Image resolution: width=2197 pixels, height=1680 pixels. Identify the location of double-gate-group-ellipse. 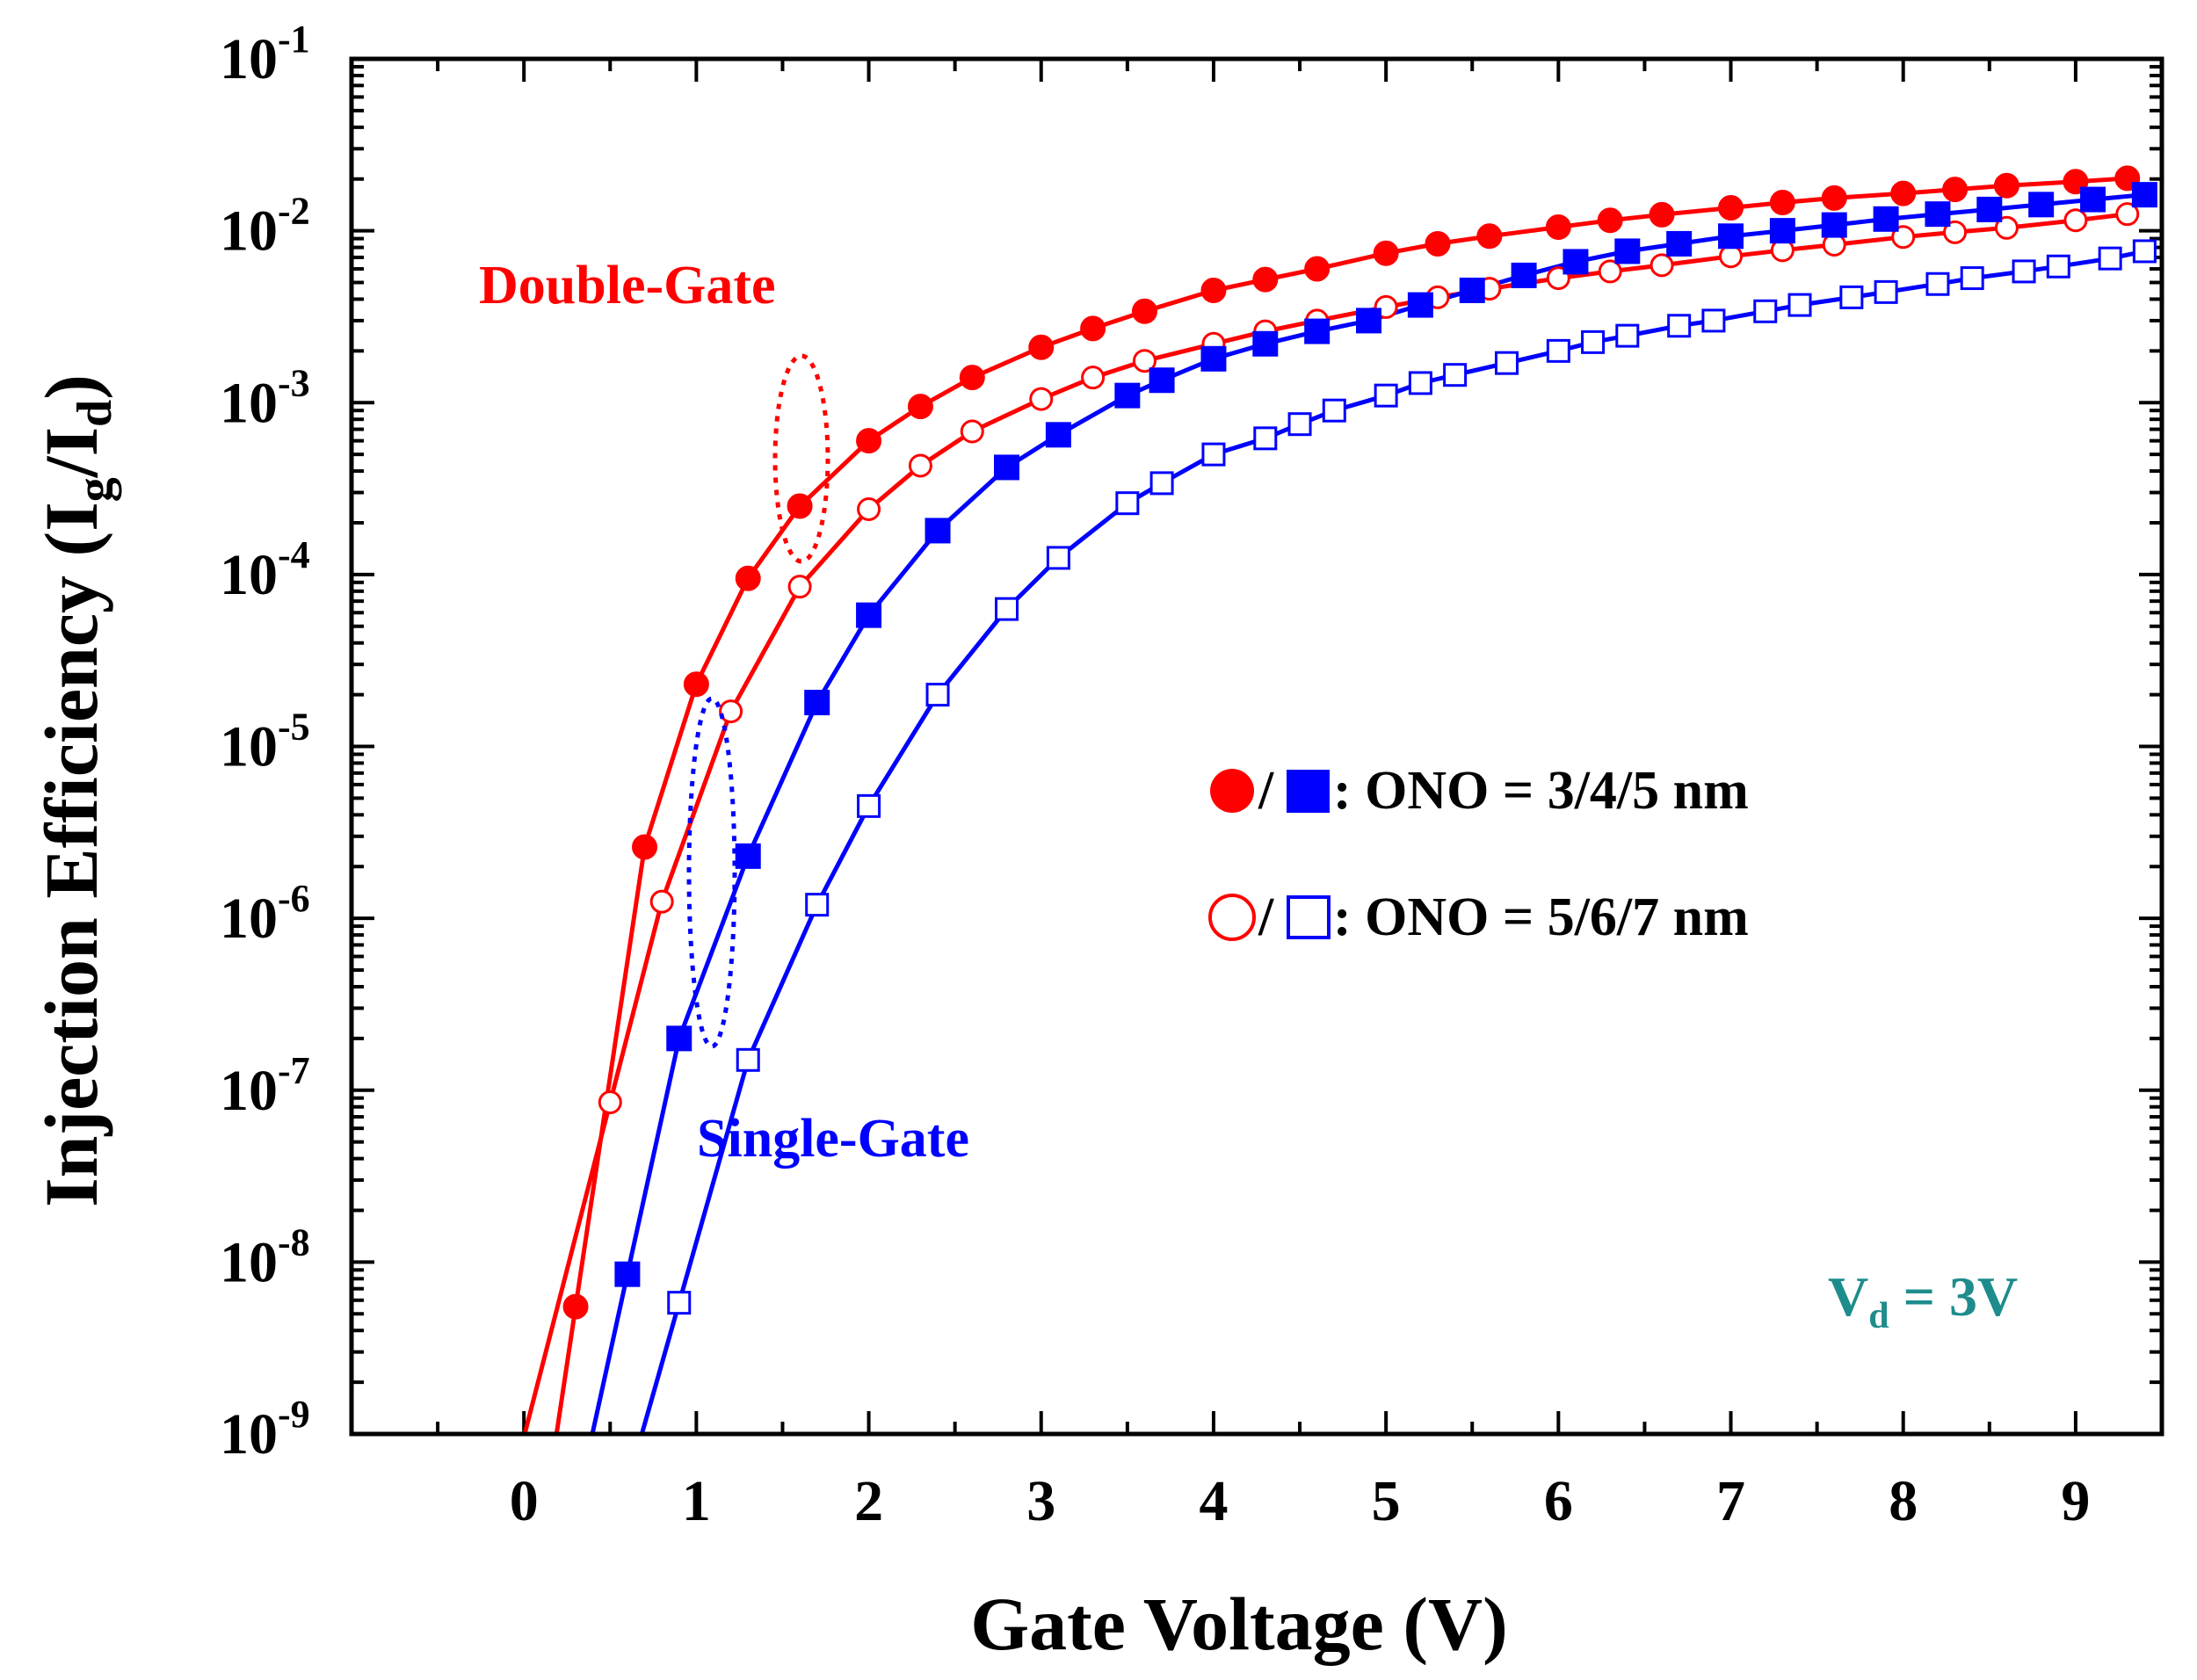
(801, 458).